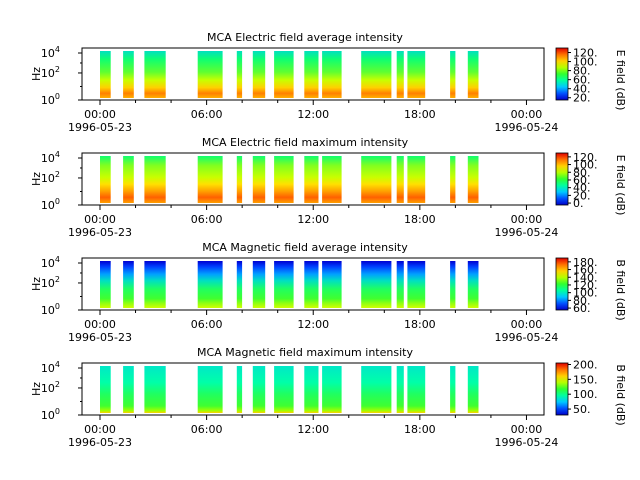  What do you see at coordinates (305, 352) in the screenshot?
I see `panel-title: MCA Magnetic field maximum intensity` at bounding box center [305, 352].